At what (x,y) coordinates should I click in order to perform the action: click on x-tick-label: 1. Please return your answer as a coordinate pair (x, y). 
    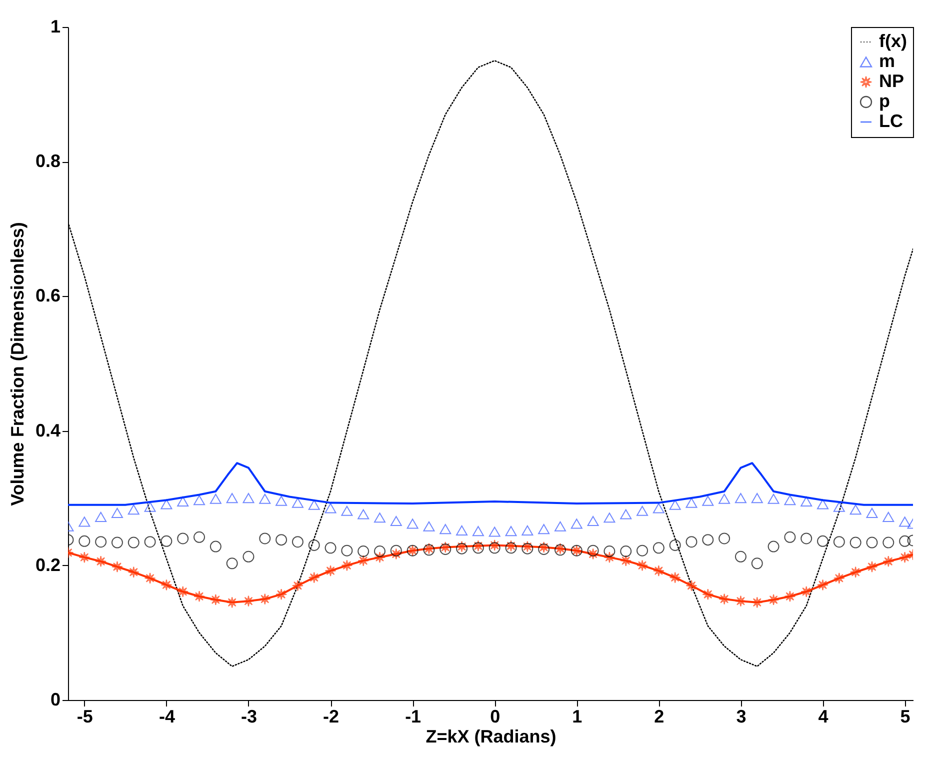
    Looking at the image, I should click on (577, 716).